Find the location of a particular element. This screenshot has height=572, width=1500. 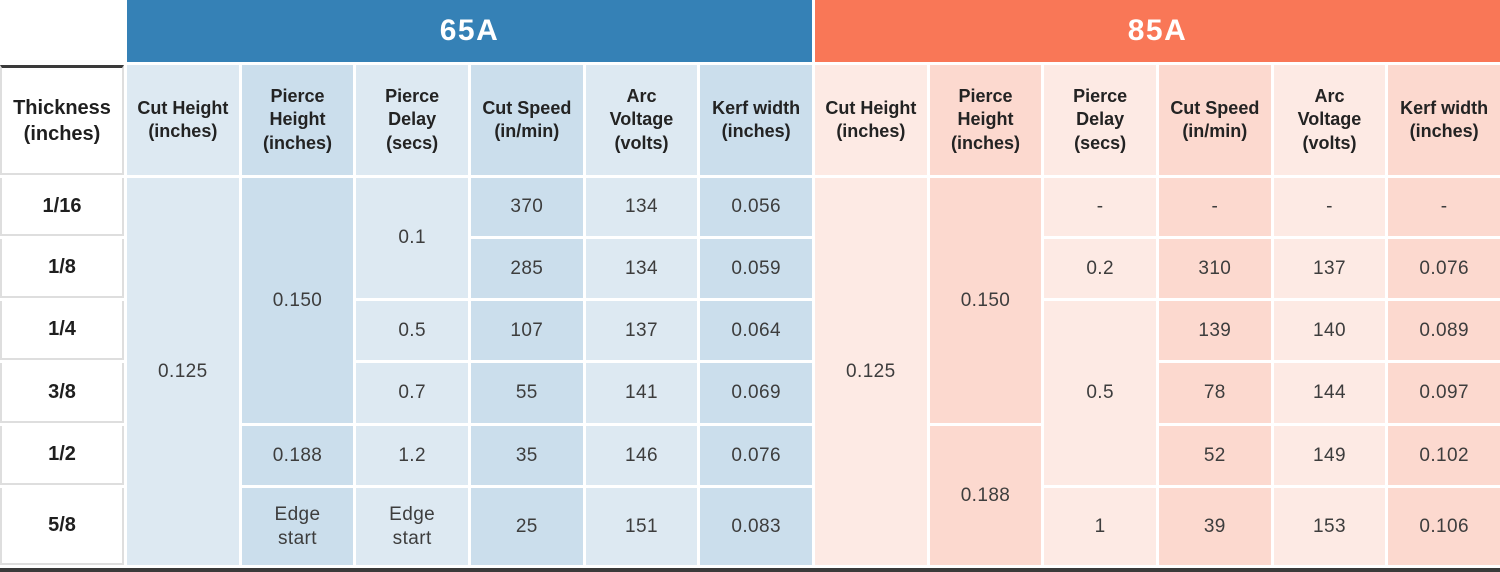

cell-85a-pierce-height-1-16-to-3-8: 0.150 is located at coordinates (985, 300).